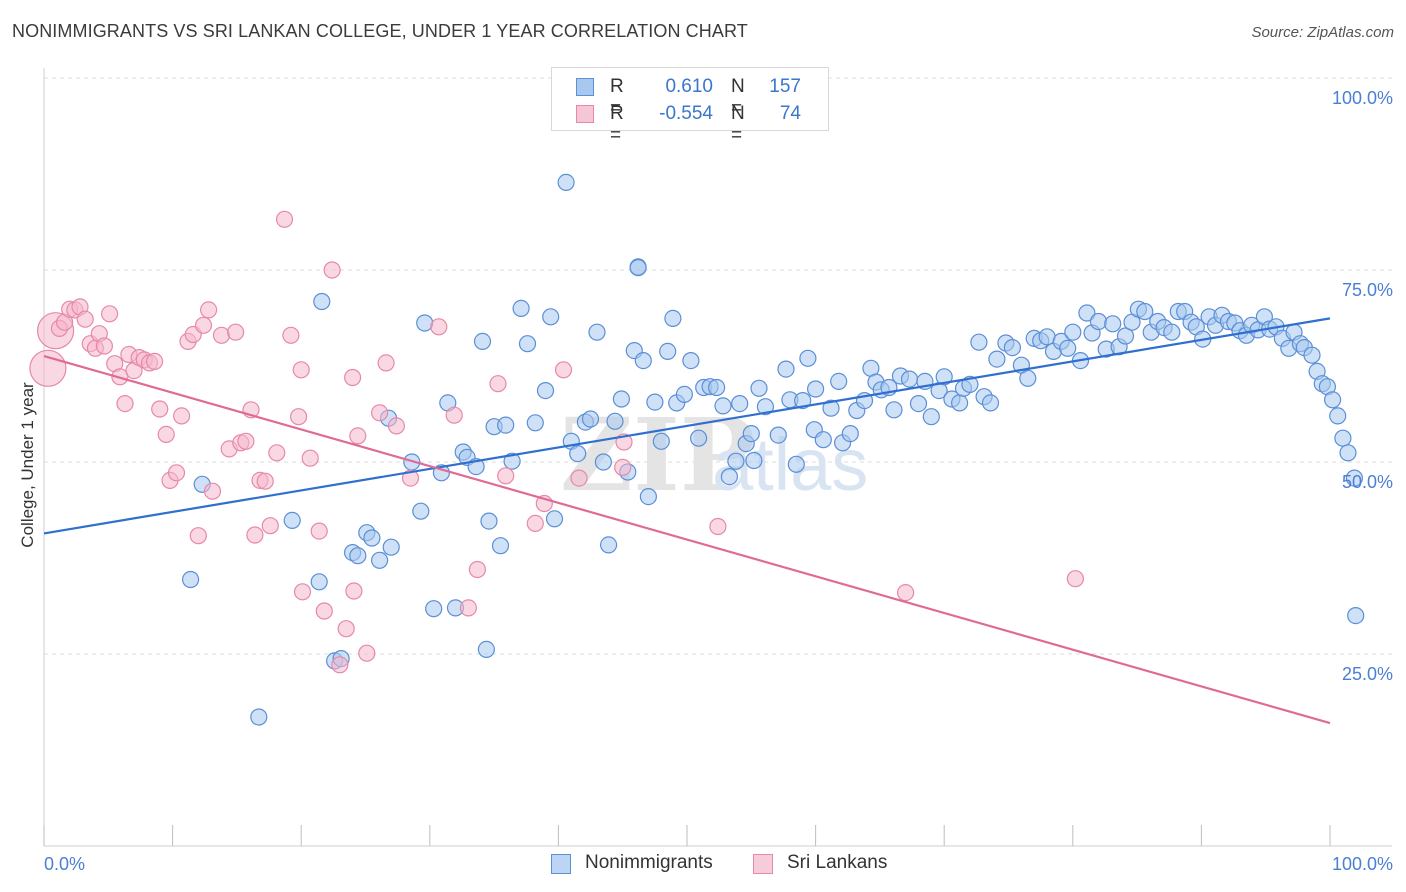  What do you see at coordinates (1362, 864) in the screenshot?
I see `x-tick-label: 100.0%` at bounding box center [1362, 864].